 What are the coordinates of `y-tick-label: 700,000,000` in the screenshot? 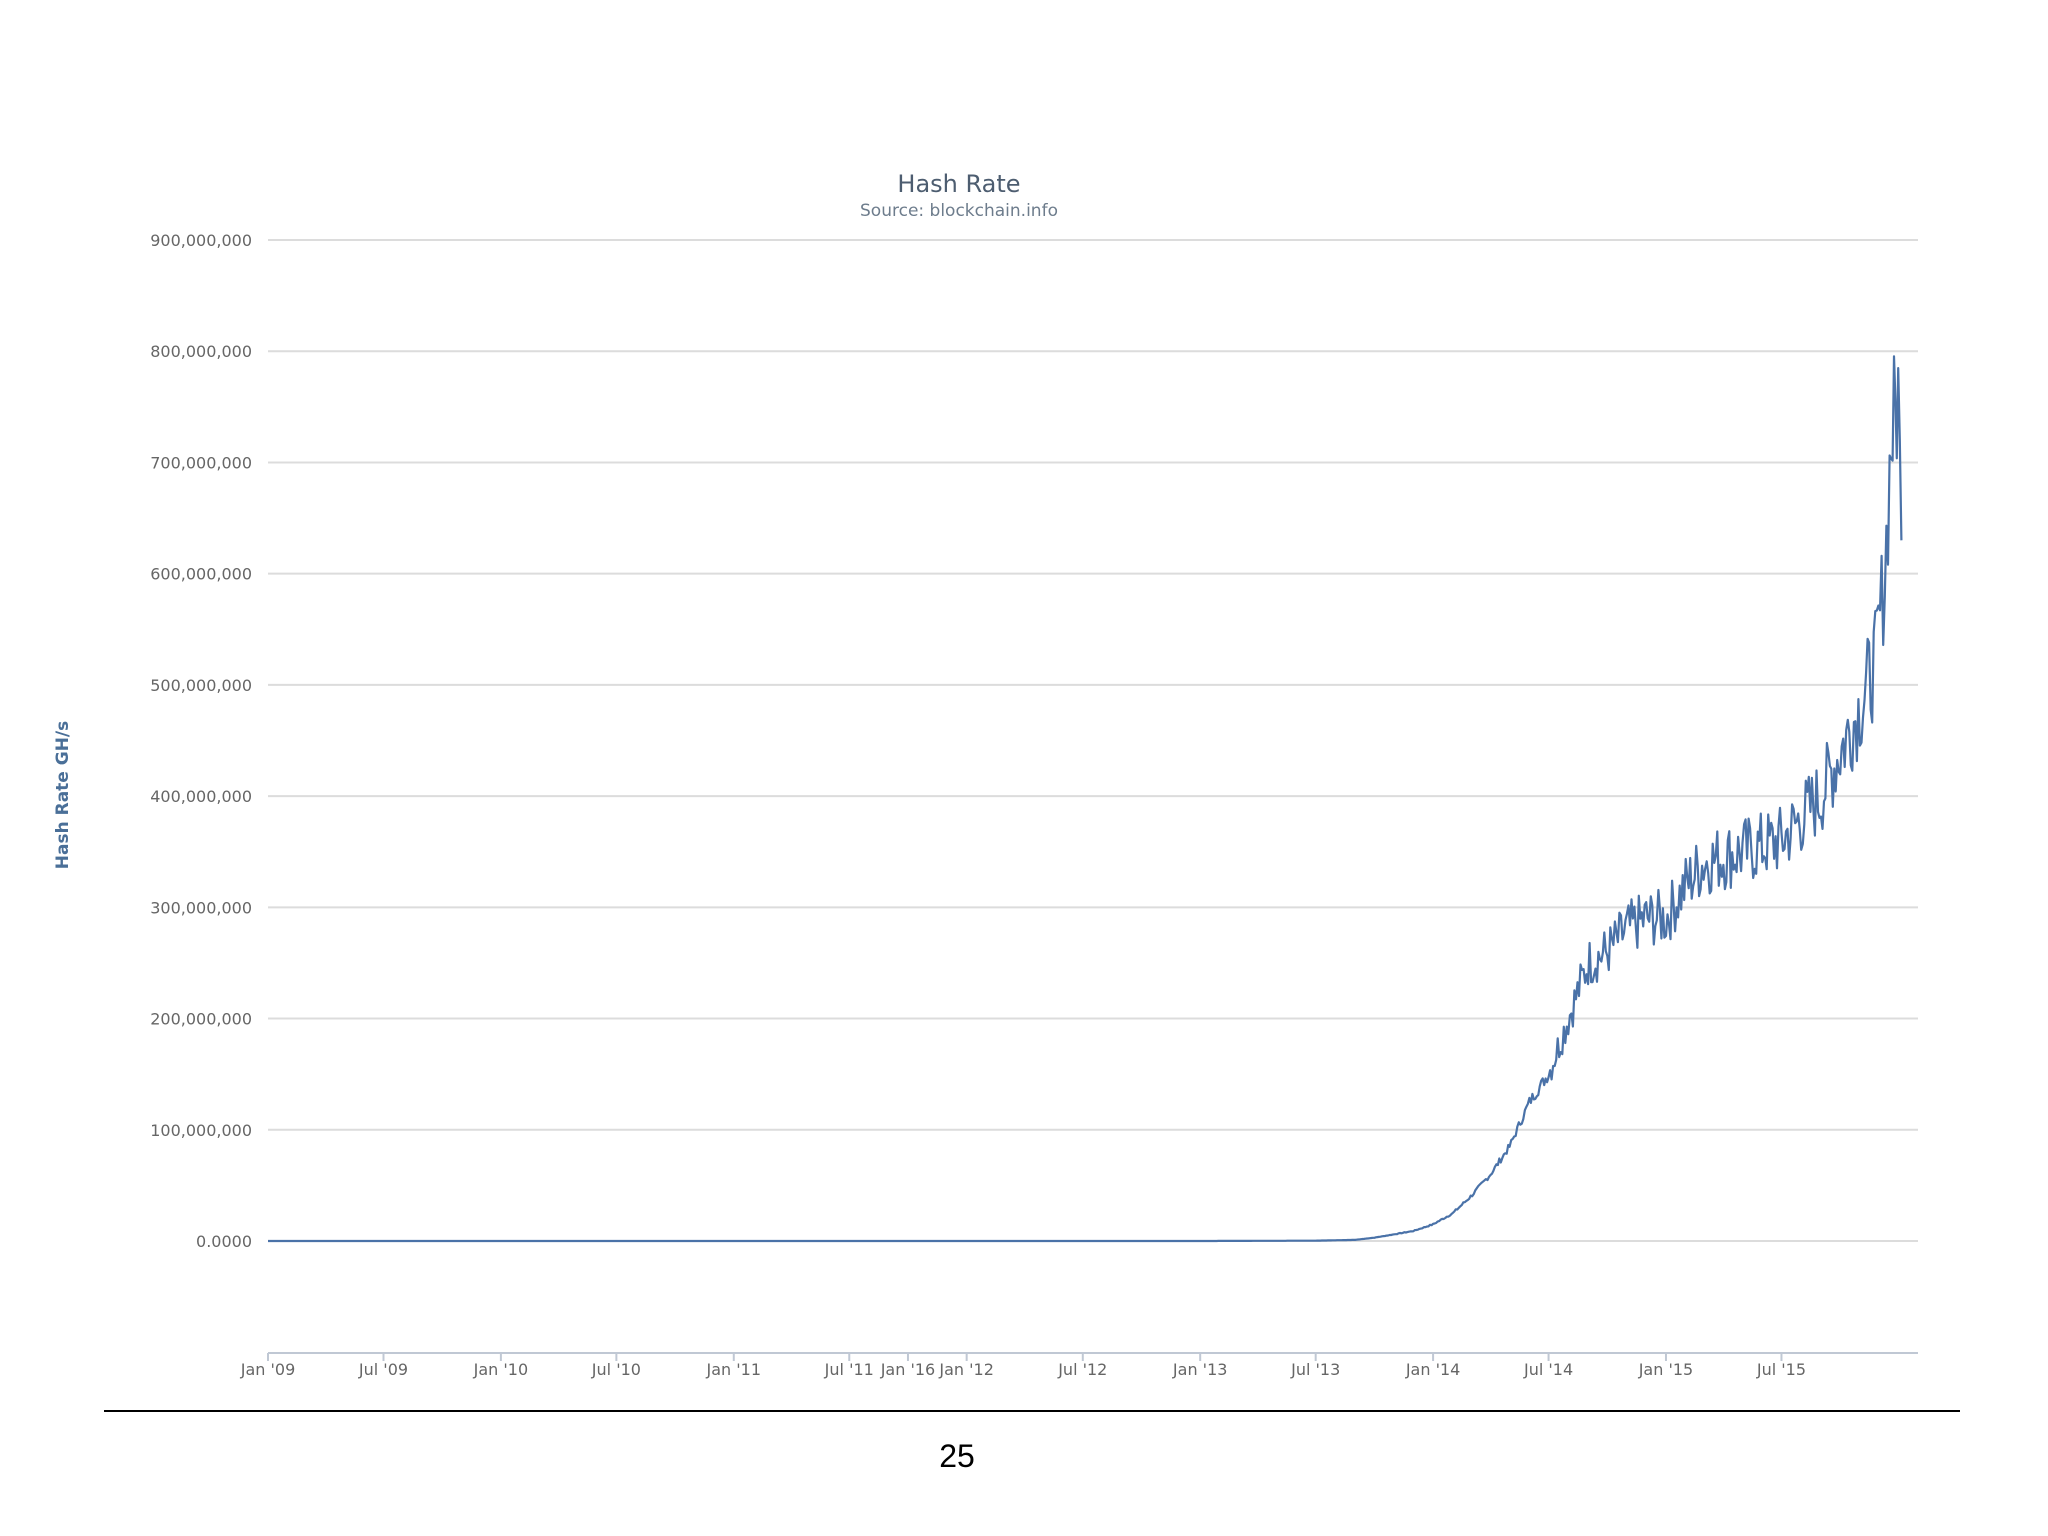 It's located at (201, 462).